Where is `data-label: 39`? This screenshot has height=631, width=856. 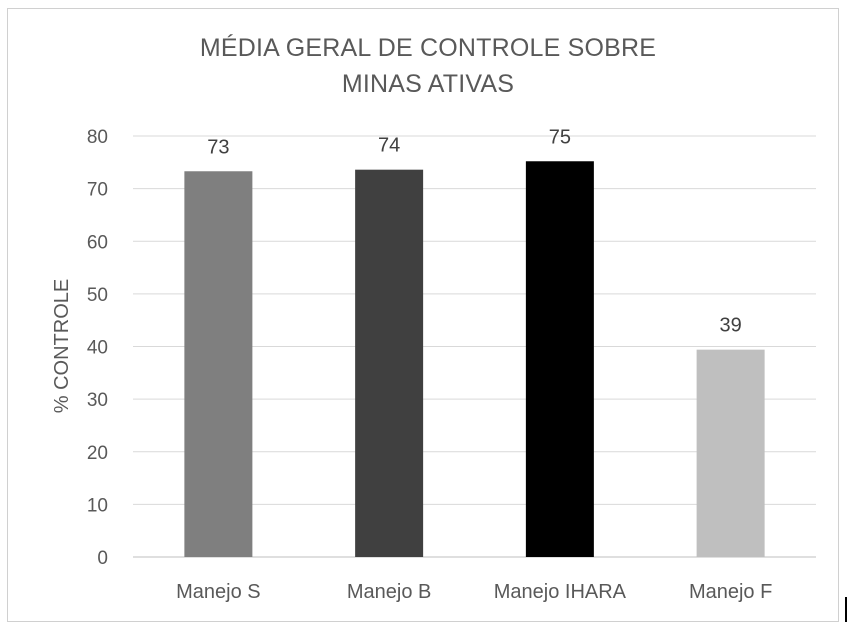
data-label: 39 is located at coordinates (731, 326).